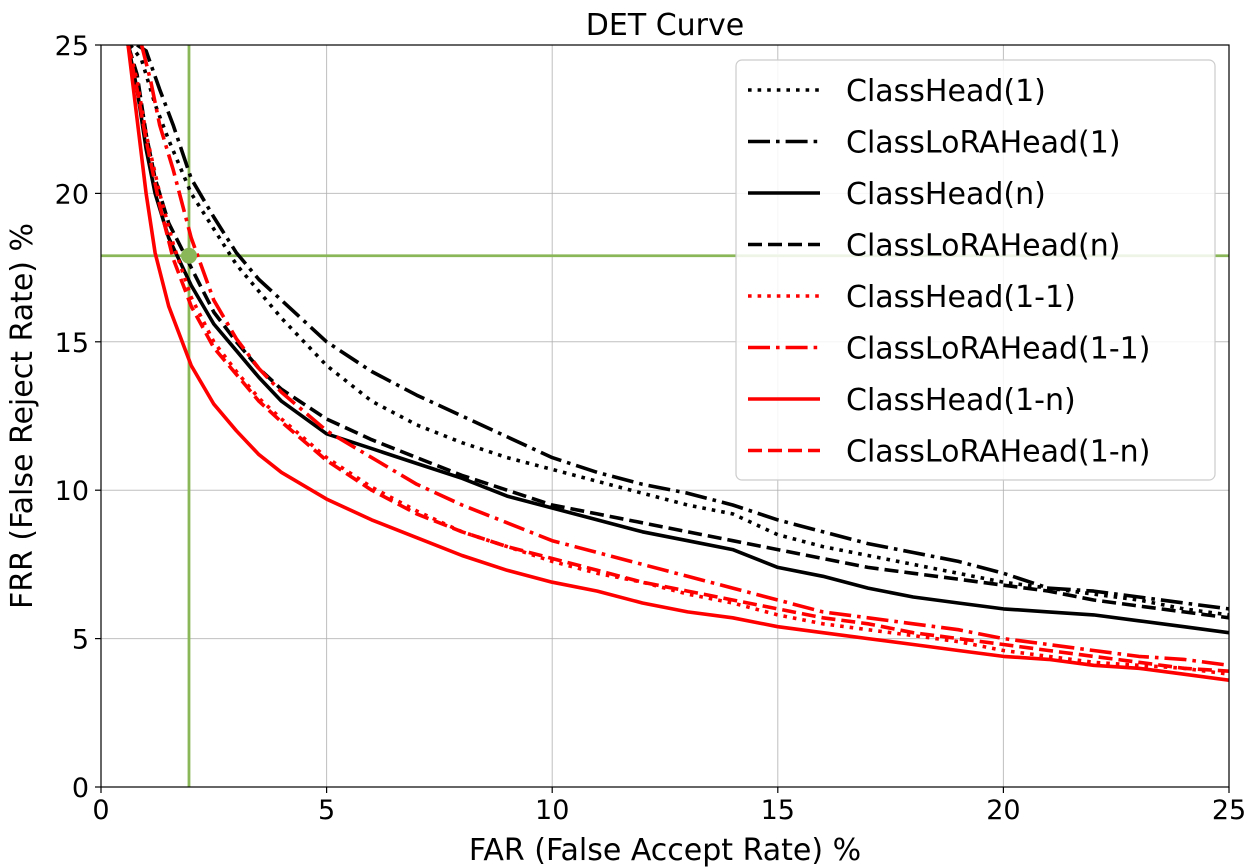  Describe the element at coordinates (961, 400) in the screenshot. I see `legend-label: ClassHead(1-n)` at that location.